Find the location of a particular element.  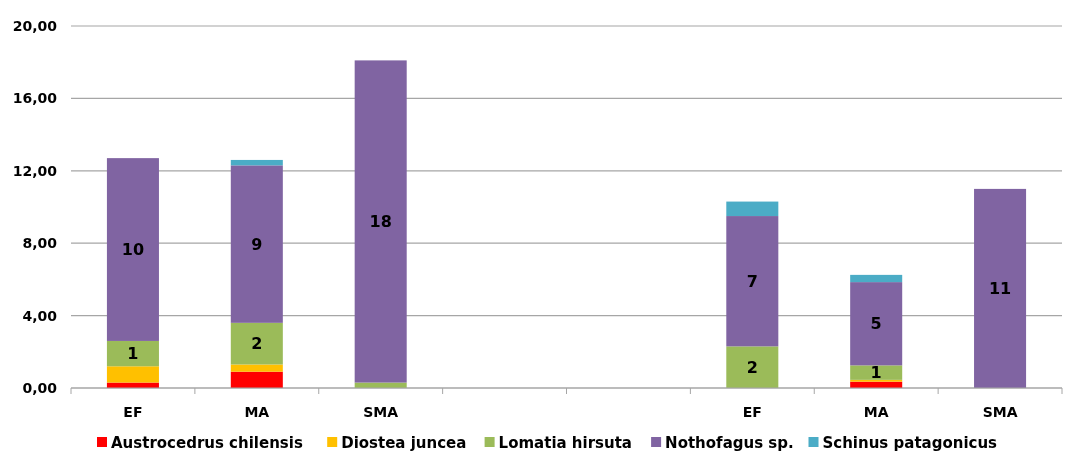

data-label: 9 is located at coordinates (257, 244).